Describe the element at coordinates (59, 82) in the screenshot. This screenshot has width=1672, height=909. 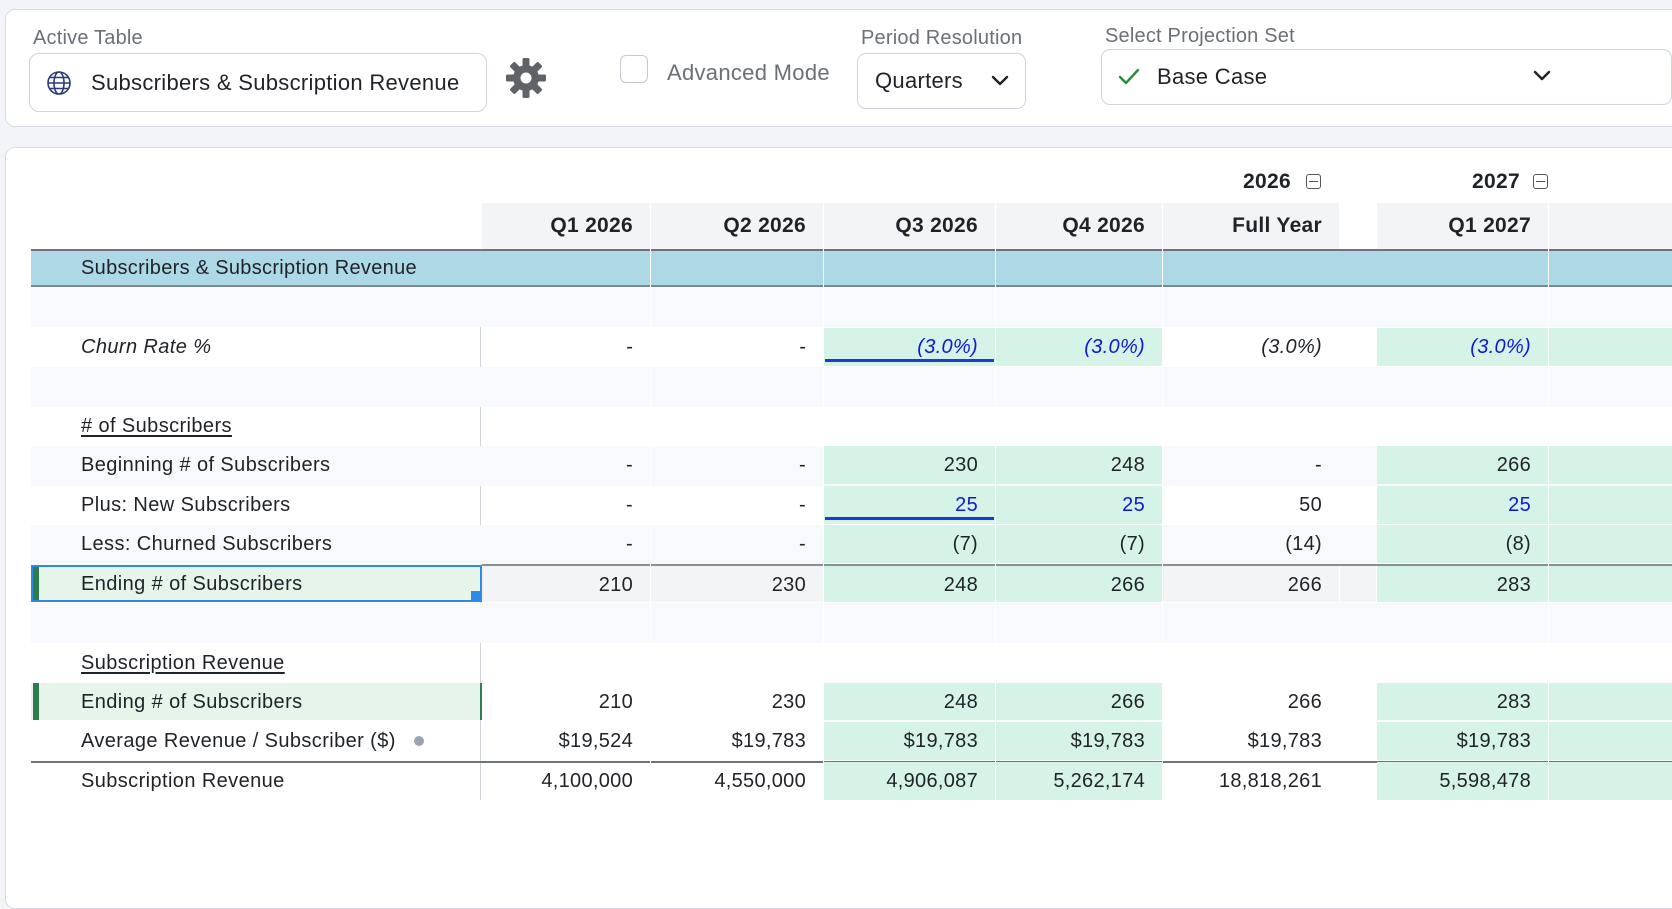
I see `globe-icon` at that location.